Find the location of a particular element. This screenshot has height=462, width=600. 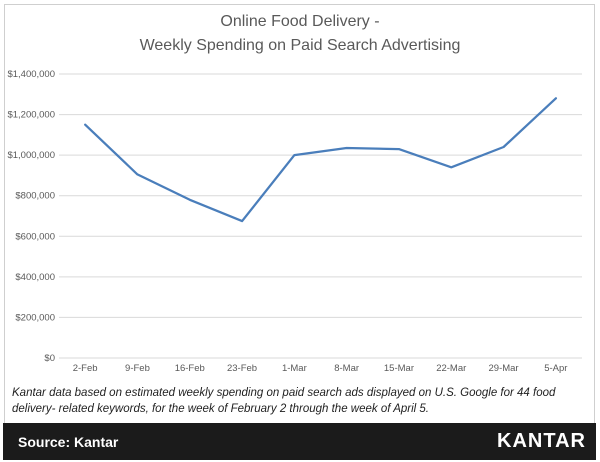

kantar-logo: KANTAR is located at coordinates (541, 441).